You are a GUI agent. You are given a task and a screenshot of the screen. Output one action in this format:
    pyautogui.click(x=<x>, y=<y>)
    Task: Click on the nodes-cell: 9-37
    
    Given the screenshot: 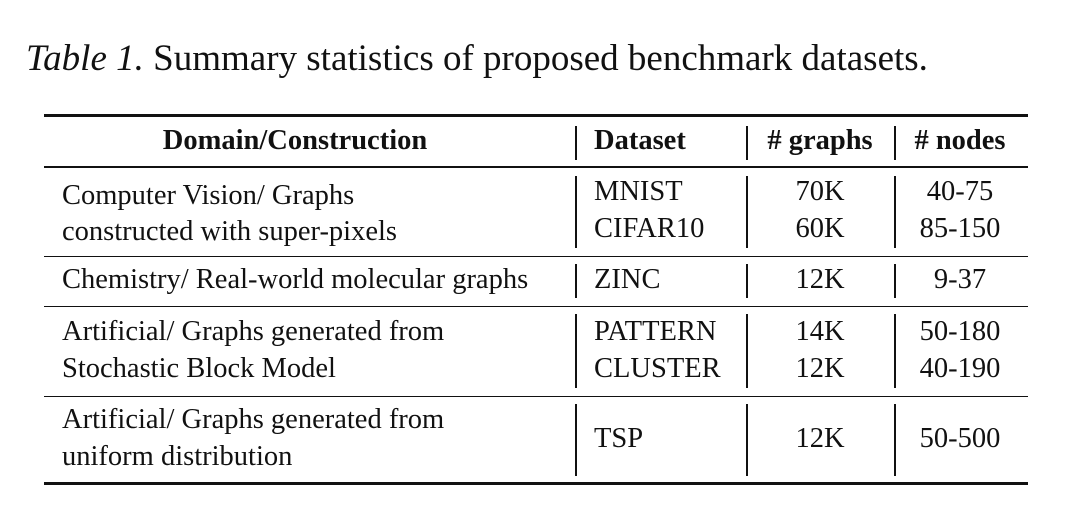 What is the action you would take?
    pyautogui.click(x=960, y=279)
    